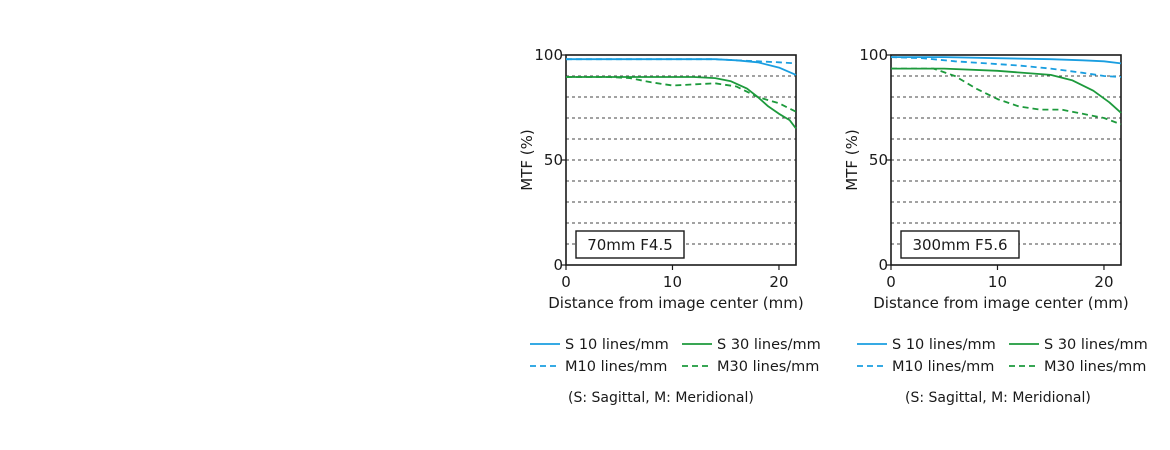  I want to click on series-line-s-30-lines-mm, so click(1006, 91).